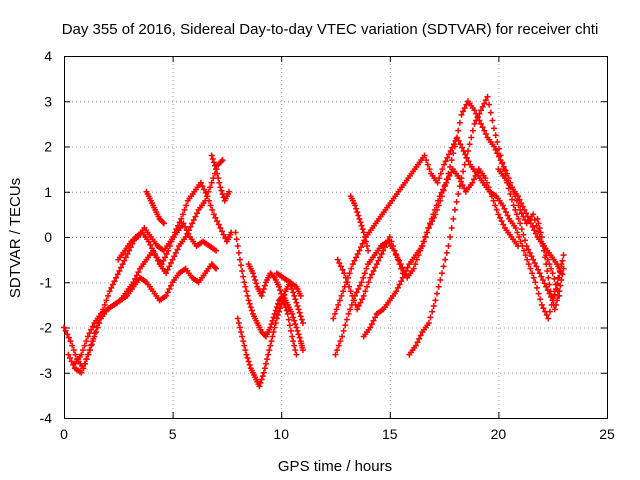 The image size is (640, 480). Describe the element at coordinates (48, 56) in the screenshot. I see `y-tick-label: 4` at that location.